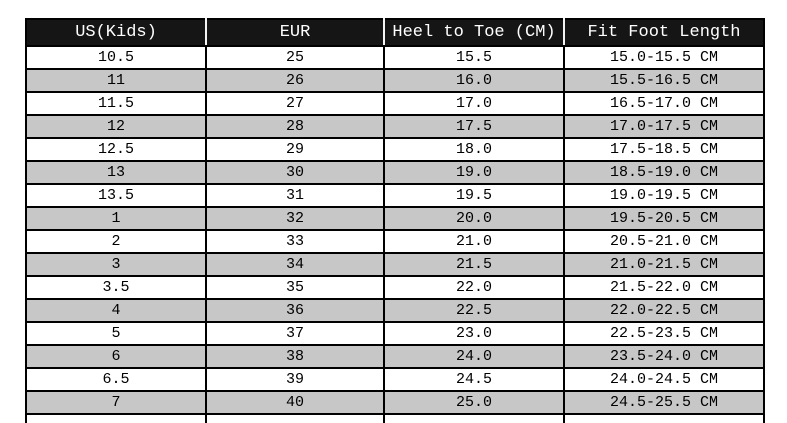 The image size is (787, 423). I want to click on table-cell: 16.5-17.0 CM, so click(663, 104).